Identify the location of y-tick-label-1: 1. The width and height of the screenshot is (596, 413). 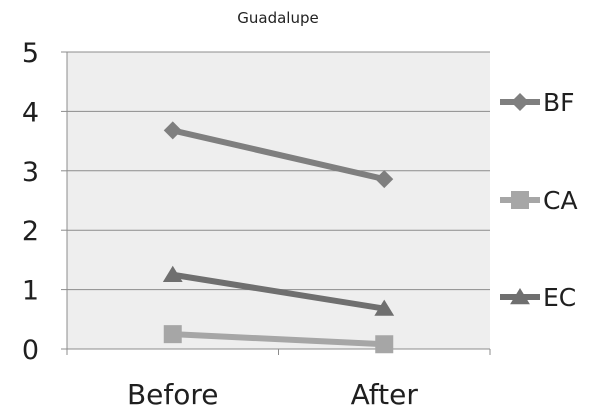
(30, 291).